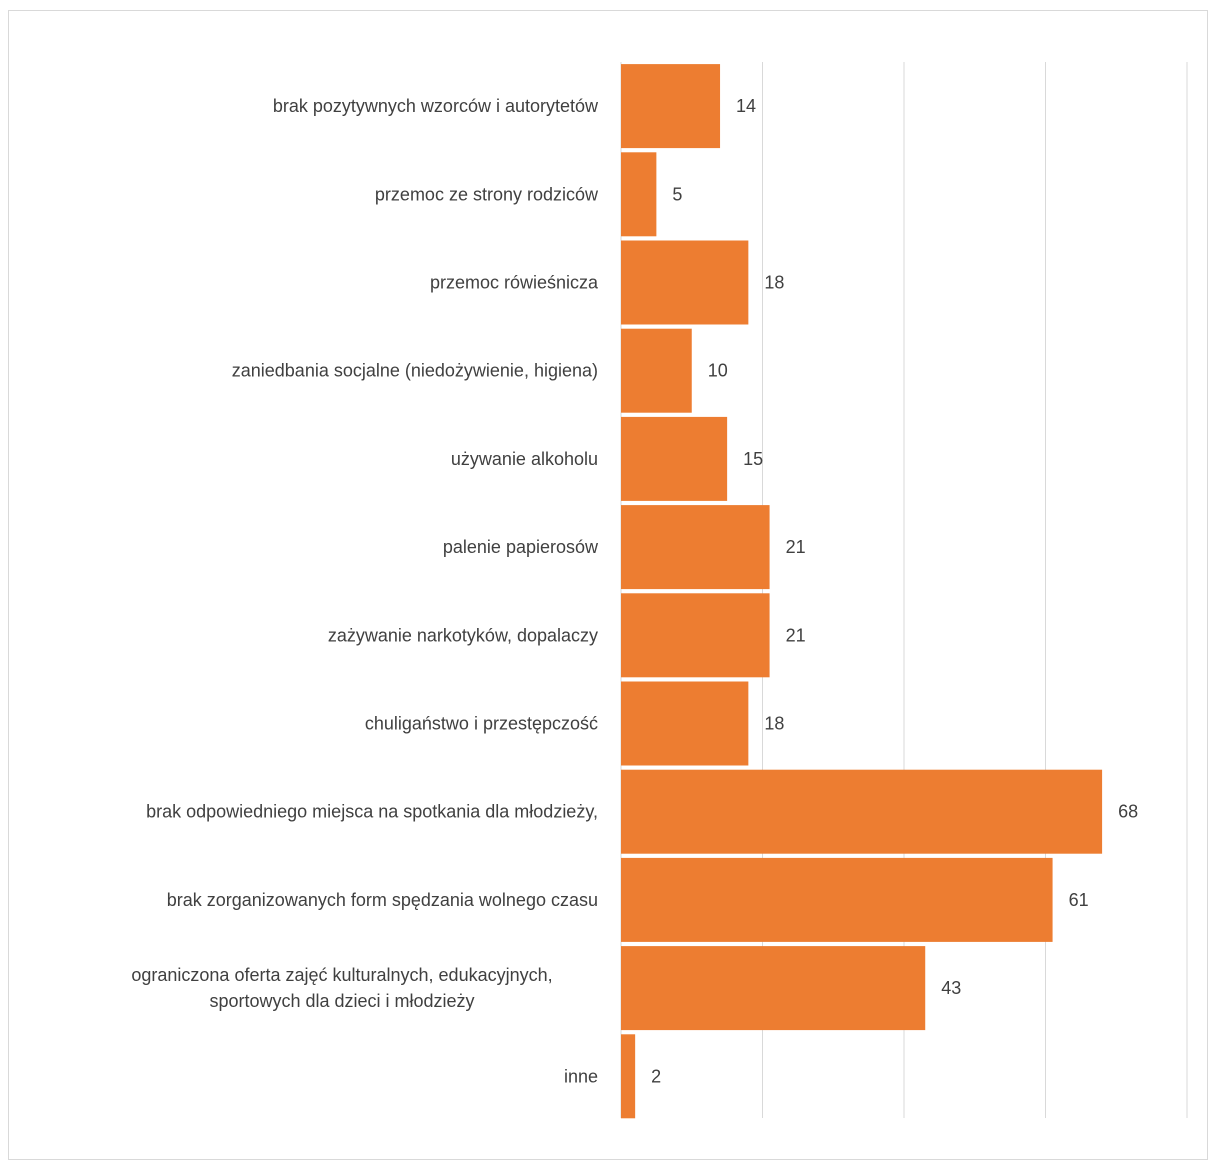 This screenshot has height=1160, width=1208. What do you see at coordinates (487, 194) in the screenshot?
I see `category-label-1: przemoc ze strony rodziców` at bounding box center [487, 194].